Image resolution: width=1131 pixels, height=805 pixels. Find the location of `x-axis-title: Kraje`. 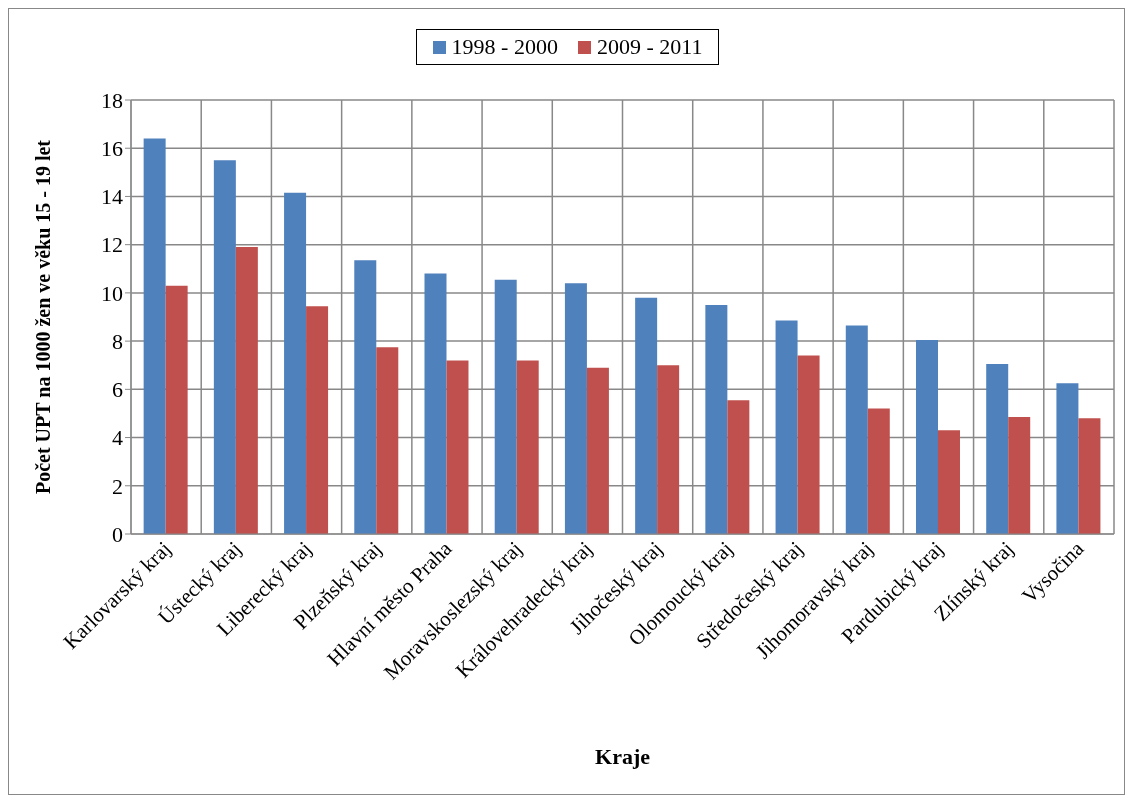

x-axis-title: Kraje is located at coordinates (623, 756).